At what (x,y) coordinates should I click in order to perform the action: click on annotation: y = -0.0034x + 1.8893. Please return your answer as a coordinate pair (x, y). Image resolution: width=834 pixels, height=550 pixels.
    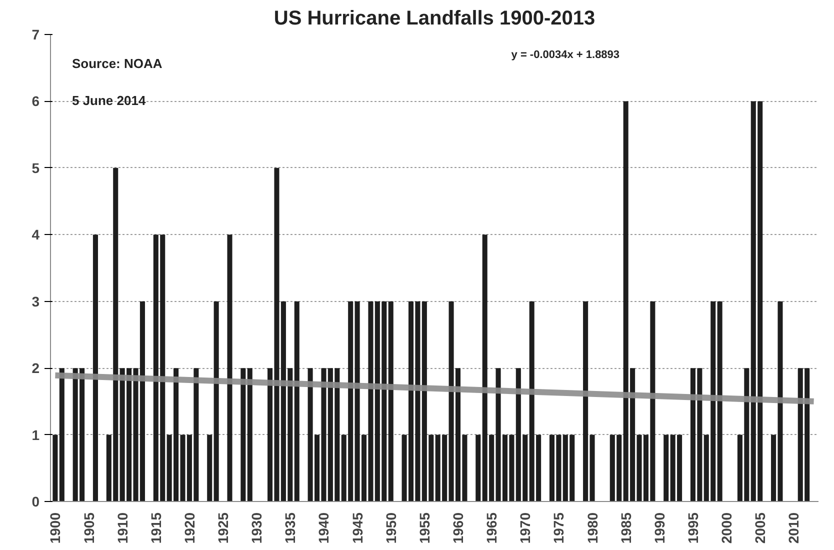
    Looking at the image, I should click on (565, 55).